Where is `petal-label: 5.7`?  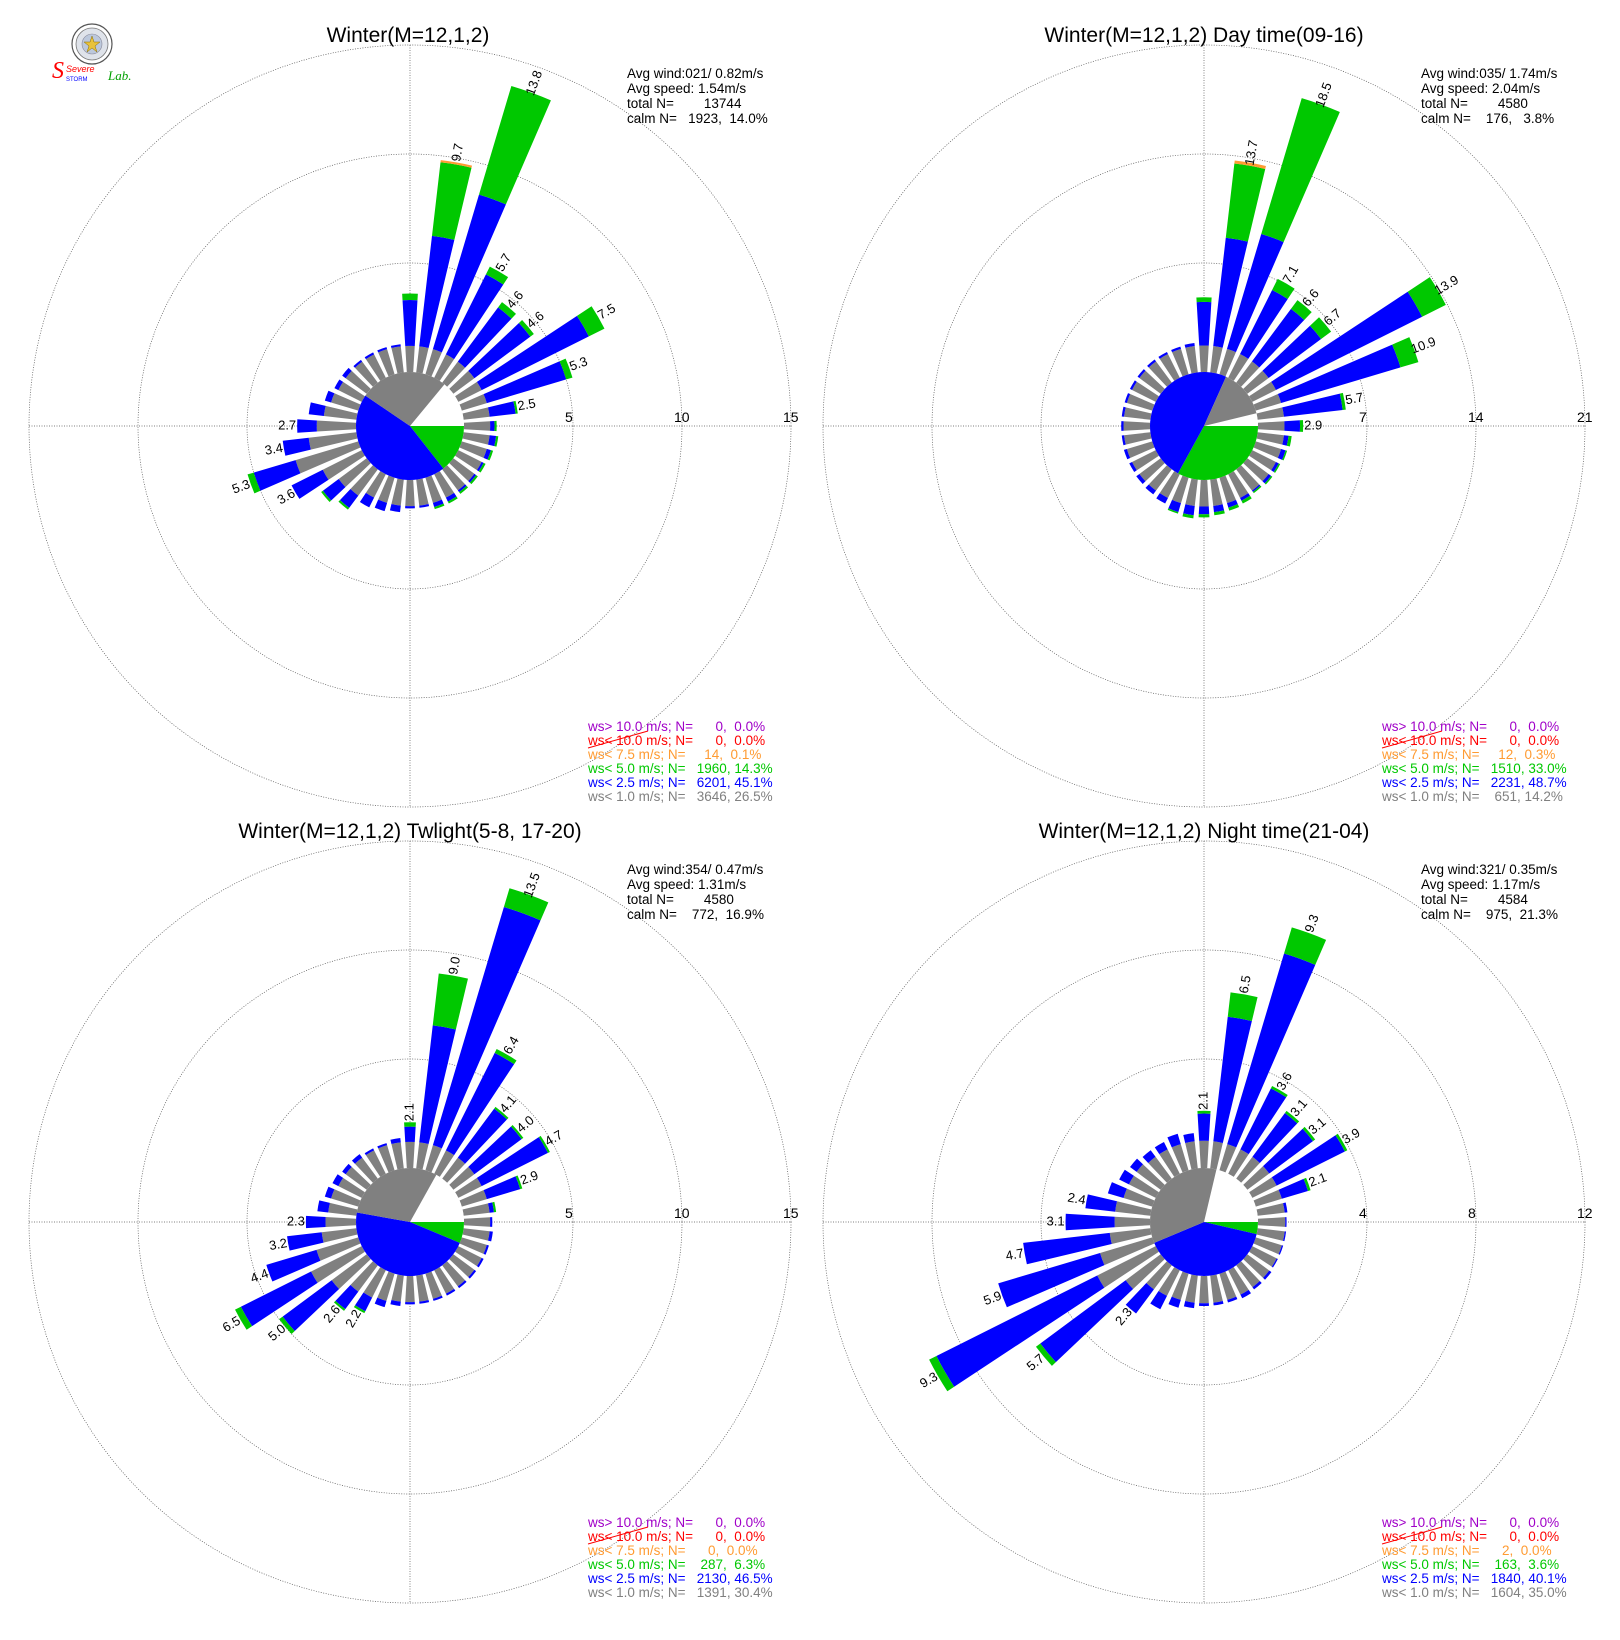 petal-label: 5.7 is located at coordinates (1354, 398).